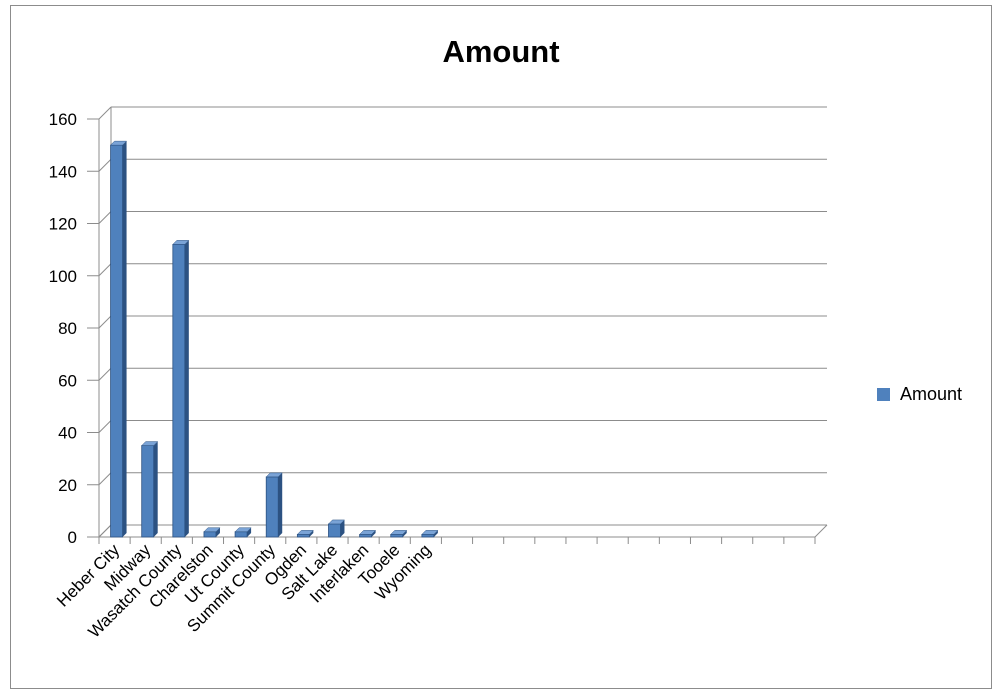 Image resolution: width=1004 pixels, height=699 pixels. I want to click on legend-label-amount: Amount, so click(931, 394).